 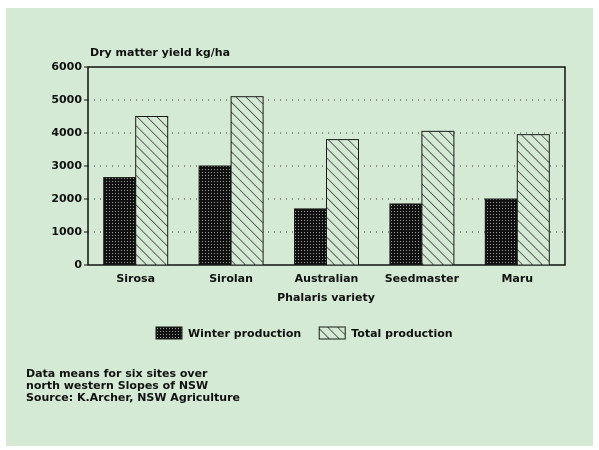 I want to click on legend-label: Winter production, so click(x=244, y=333).